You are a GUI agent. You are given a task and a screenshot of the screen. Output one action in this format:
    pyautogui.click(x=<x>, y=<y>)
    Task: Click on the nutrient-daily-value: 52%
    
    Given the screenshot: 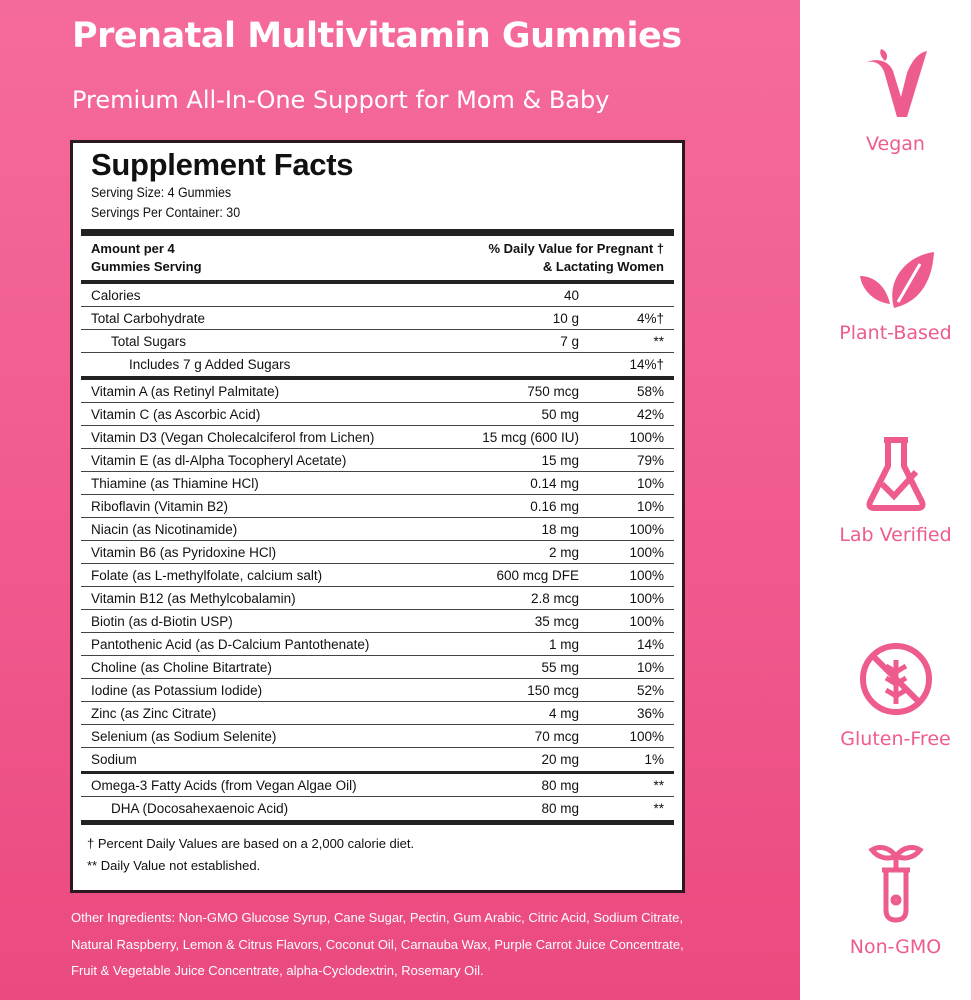 What is the action you would take?
    pyautogui.click(x=650, y=690)
    